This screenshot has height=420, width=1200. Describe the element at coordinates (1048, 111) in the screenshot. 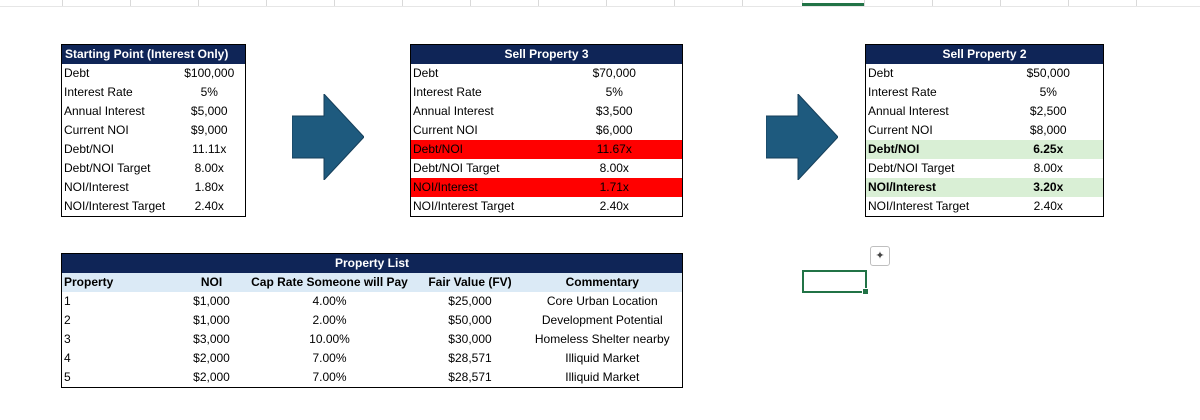

I see `row-value: $2,500` at that location.